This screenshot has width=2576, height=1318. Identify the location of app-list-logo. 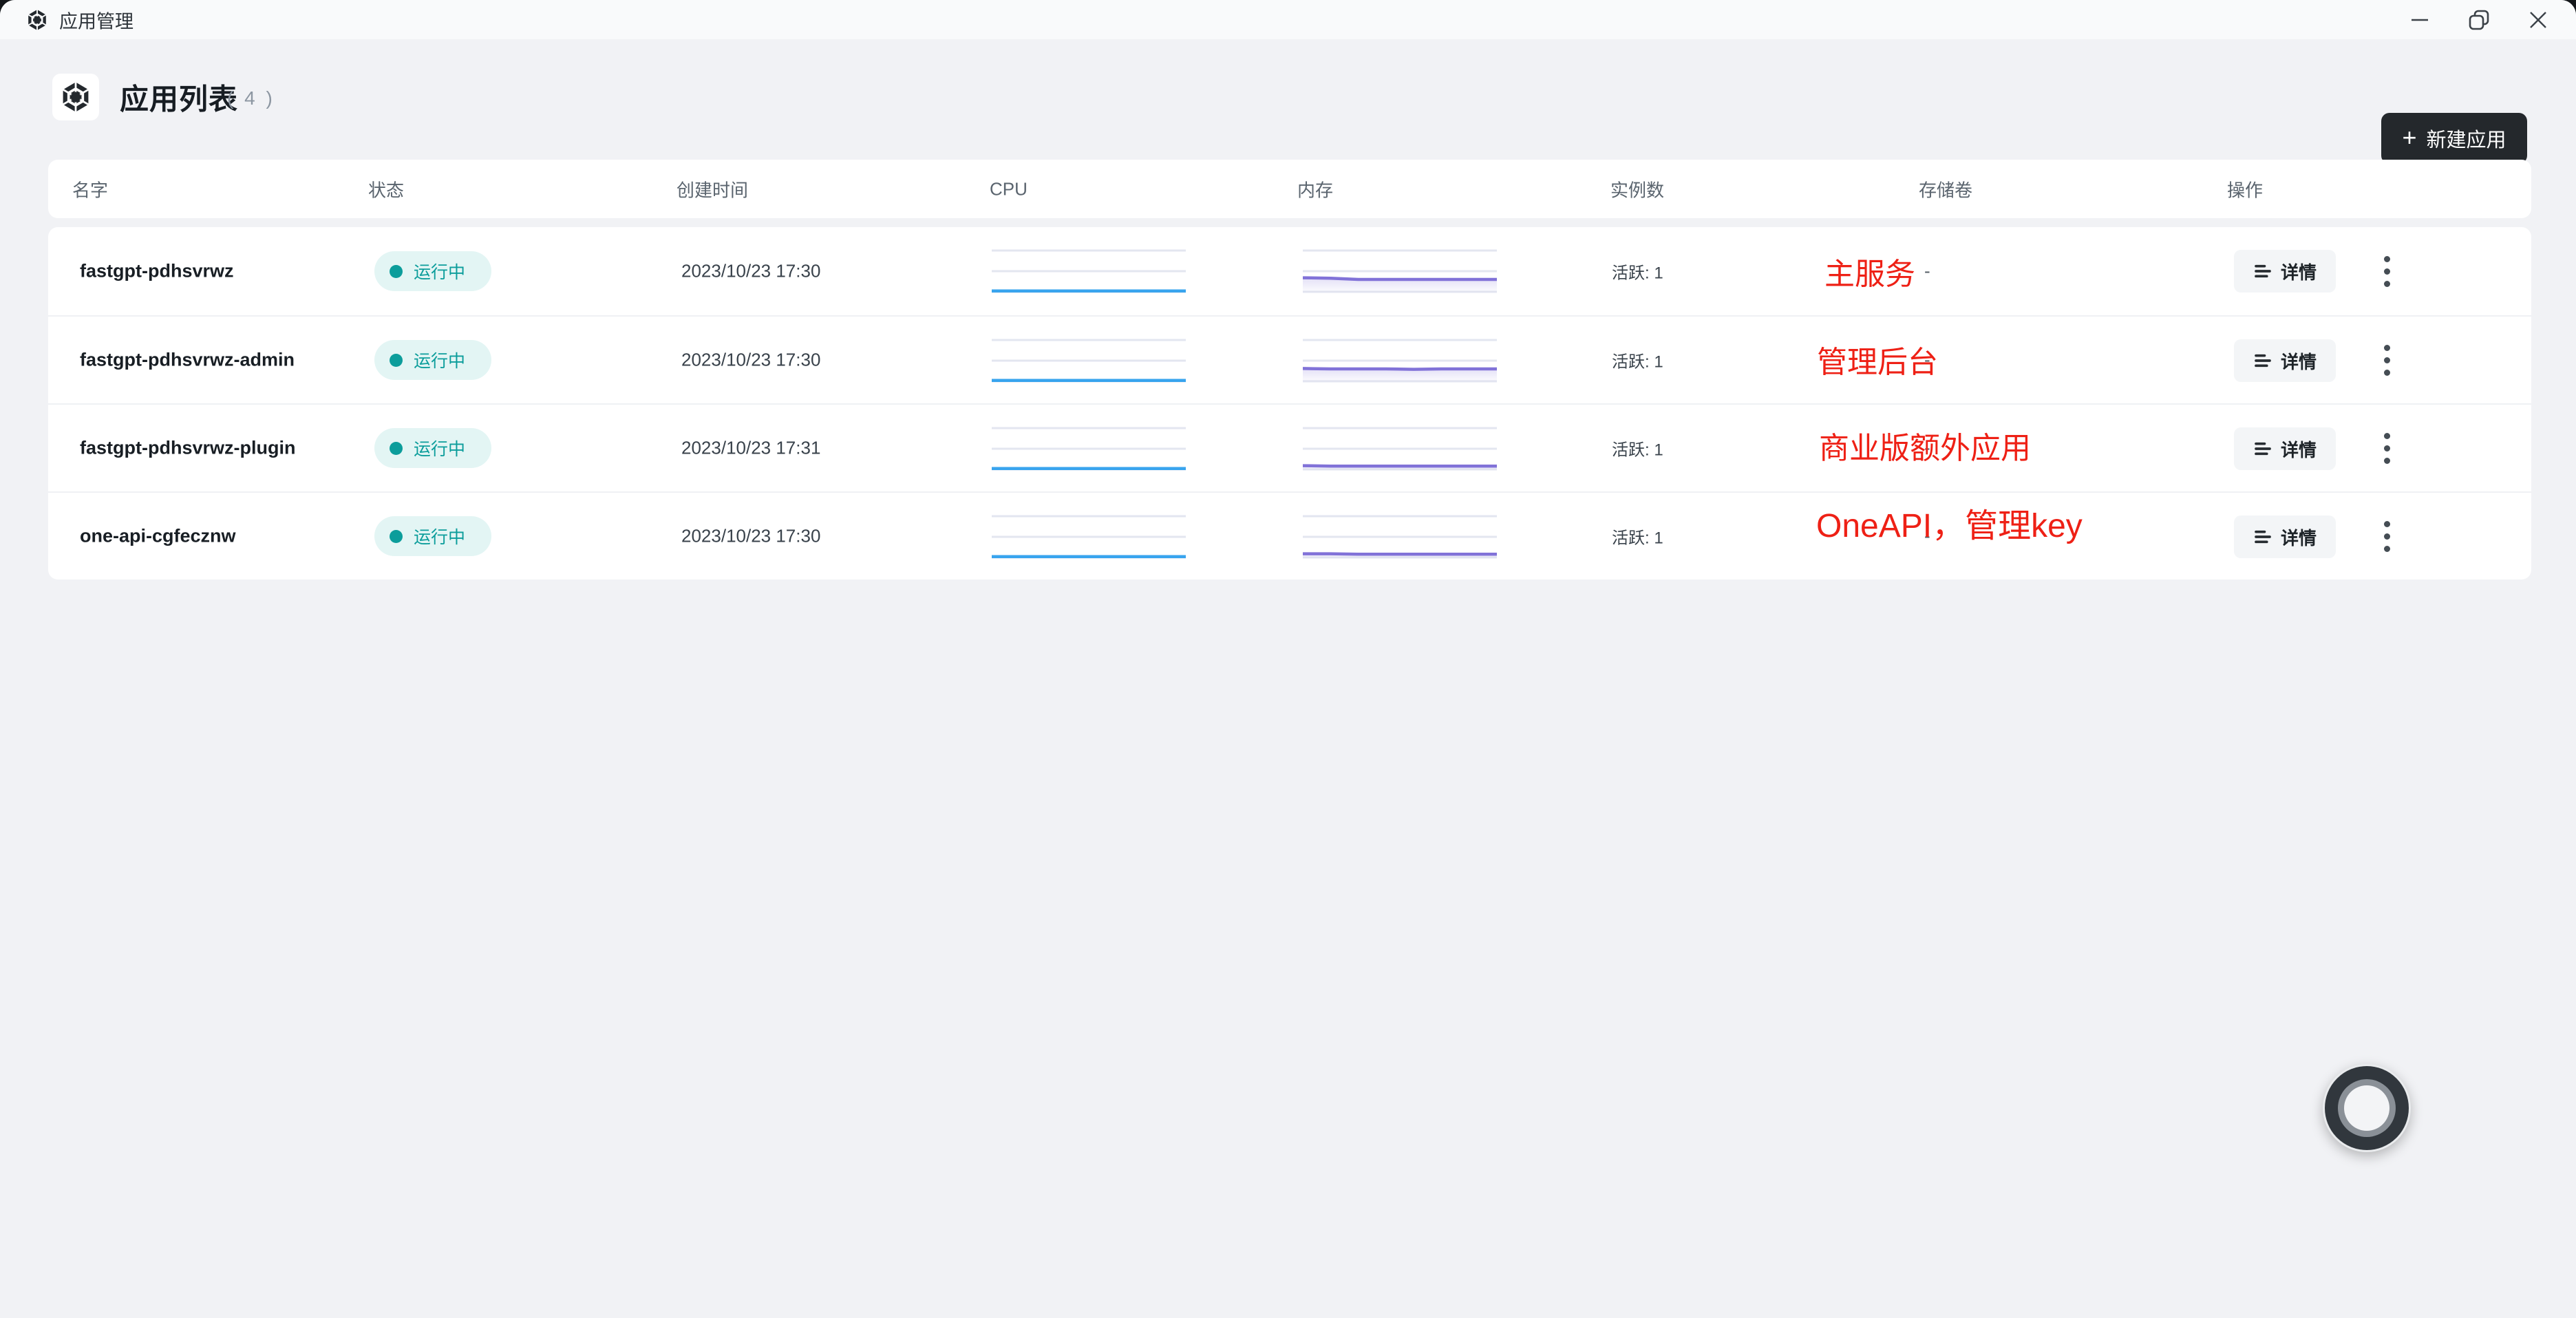
(75, 97).